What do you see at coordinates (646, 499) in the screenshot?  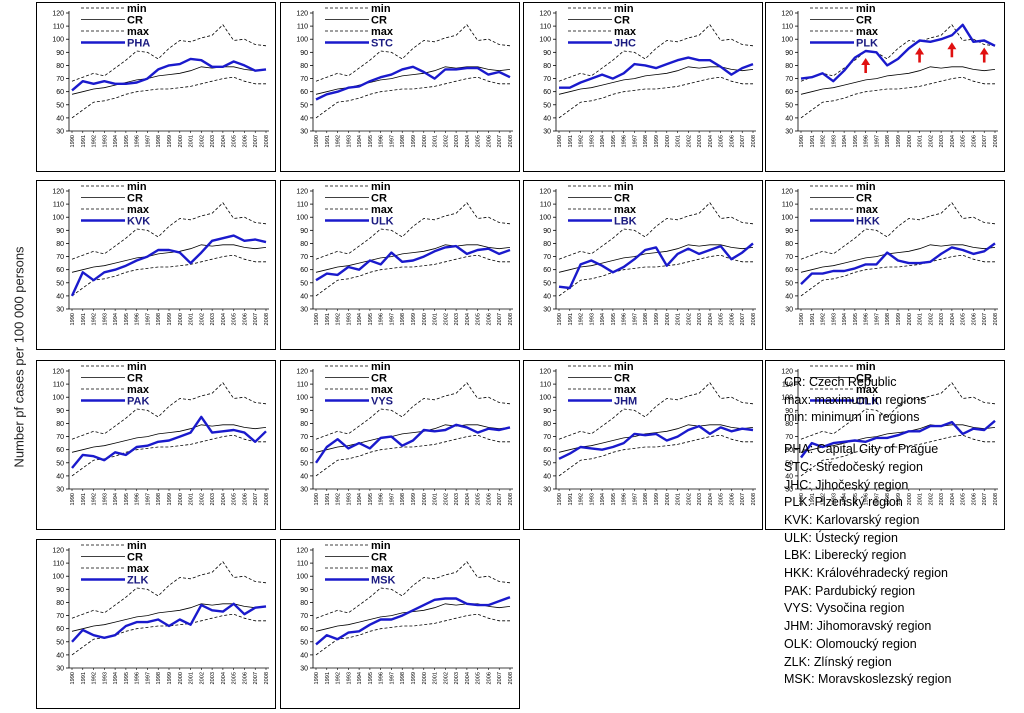 I see `x-tick-label: 1998` at bounding box center [646, 499].